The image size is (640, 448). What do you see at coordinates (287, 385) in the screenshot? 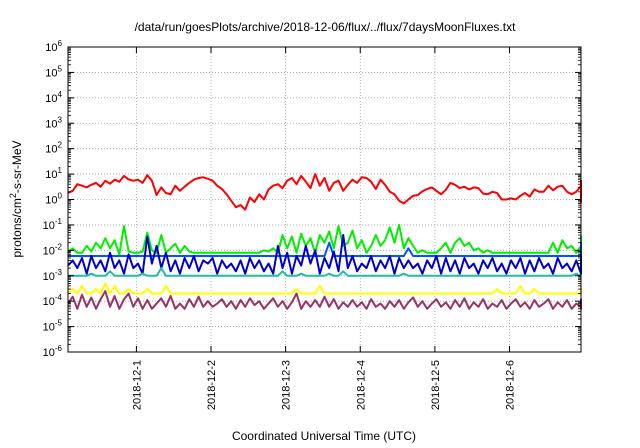
I see `x-tick-label: 2018-12-3` at bounding box center [287, 385].